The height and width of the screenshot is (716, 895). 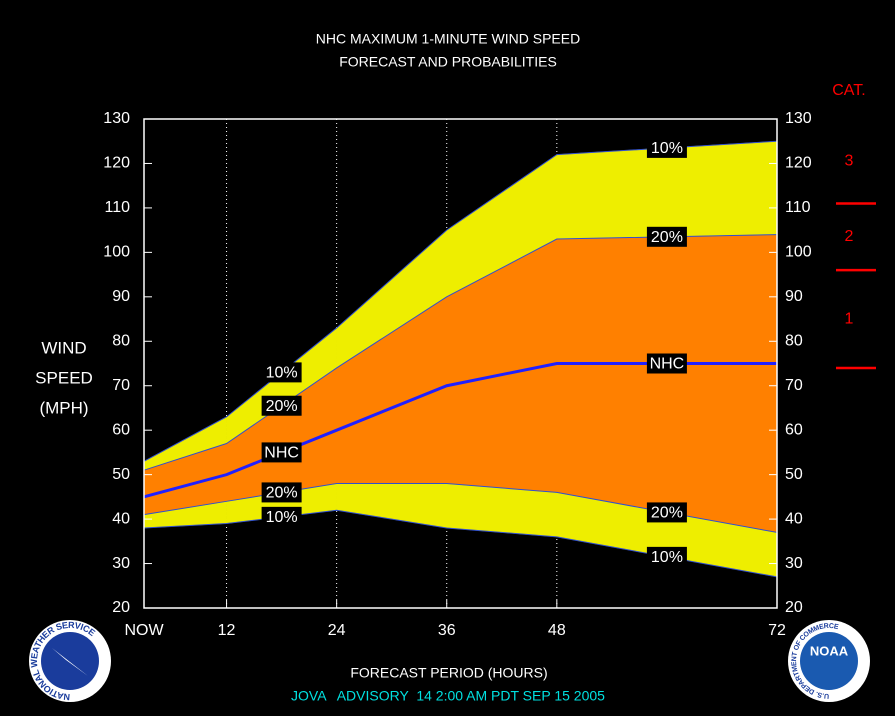 I want to click on logo-text: NOAA, so click(x=829, y=650).